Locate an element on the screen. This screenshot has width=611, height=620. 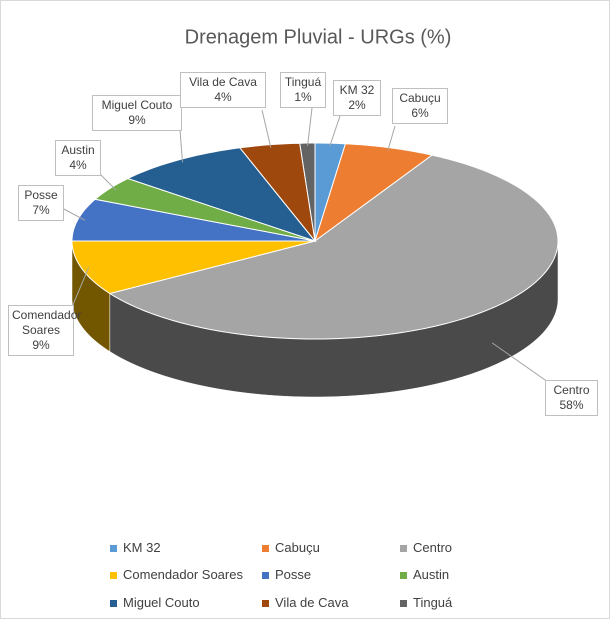
data-label: Comendador Soares 9% is located at coordinates (45, 330).